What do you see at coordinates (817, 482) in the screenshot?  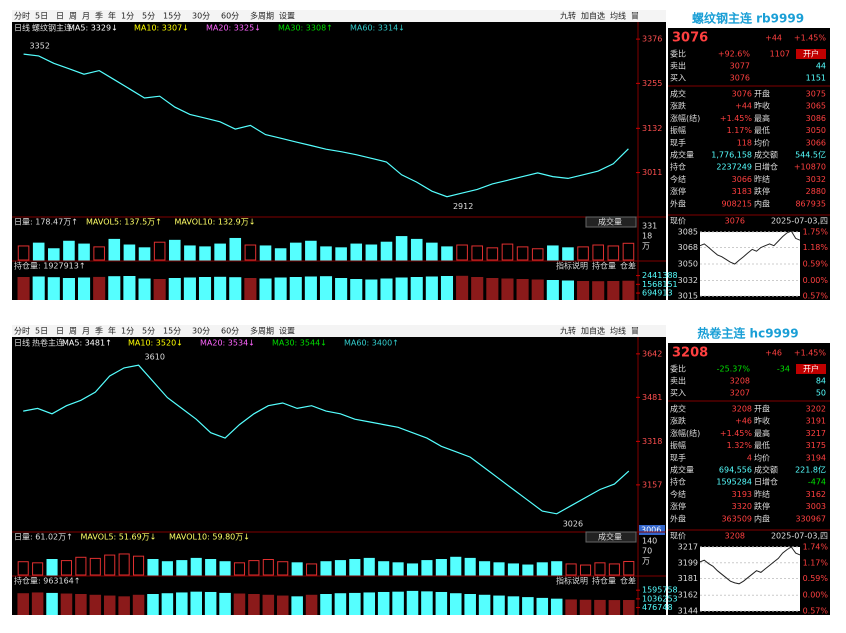 I see `row-value: -474` at bounding box center [817, 482].